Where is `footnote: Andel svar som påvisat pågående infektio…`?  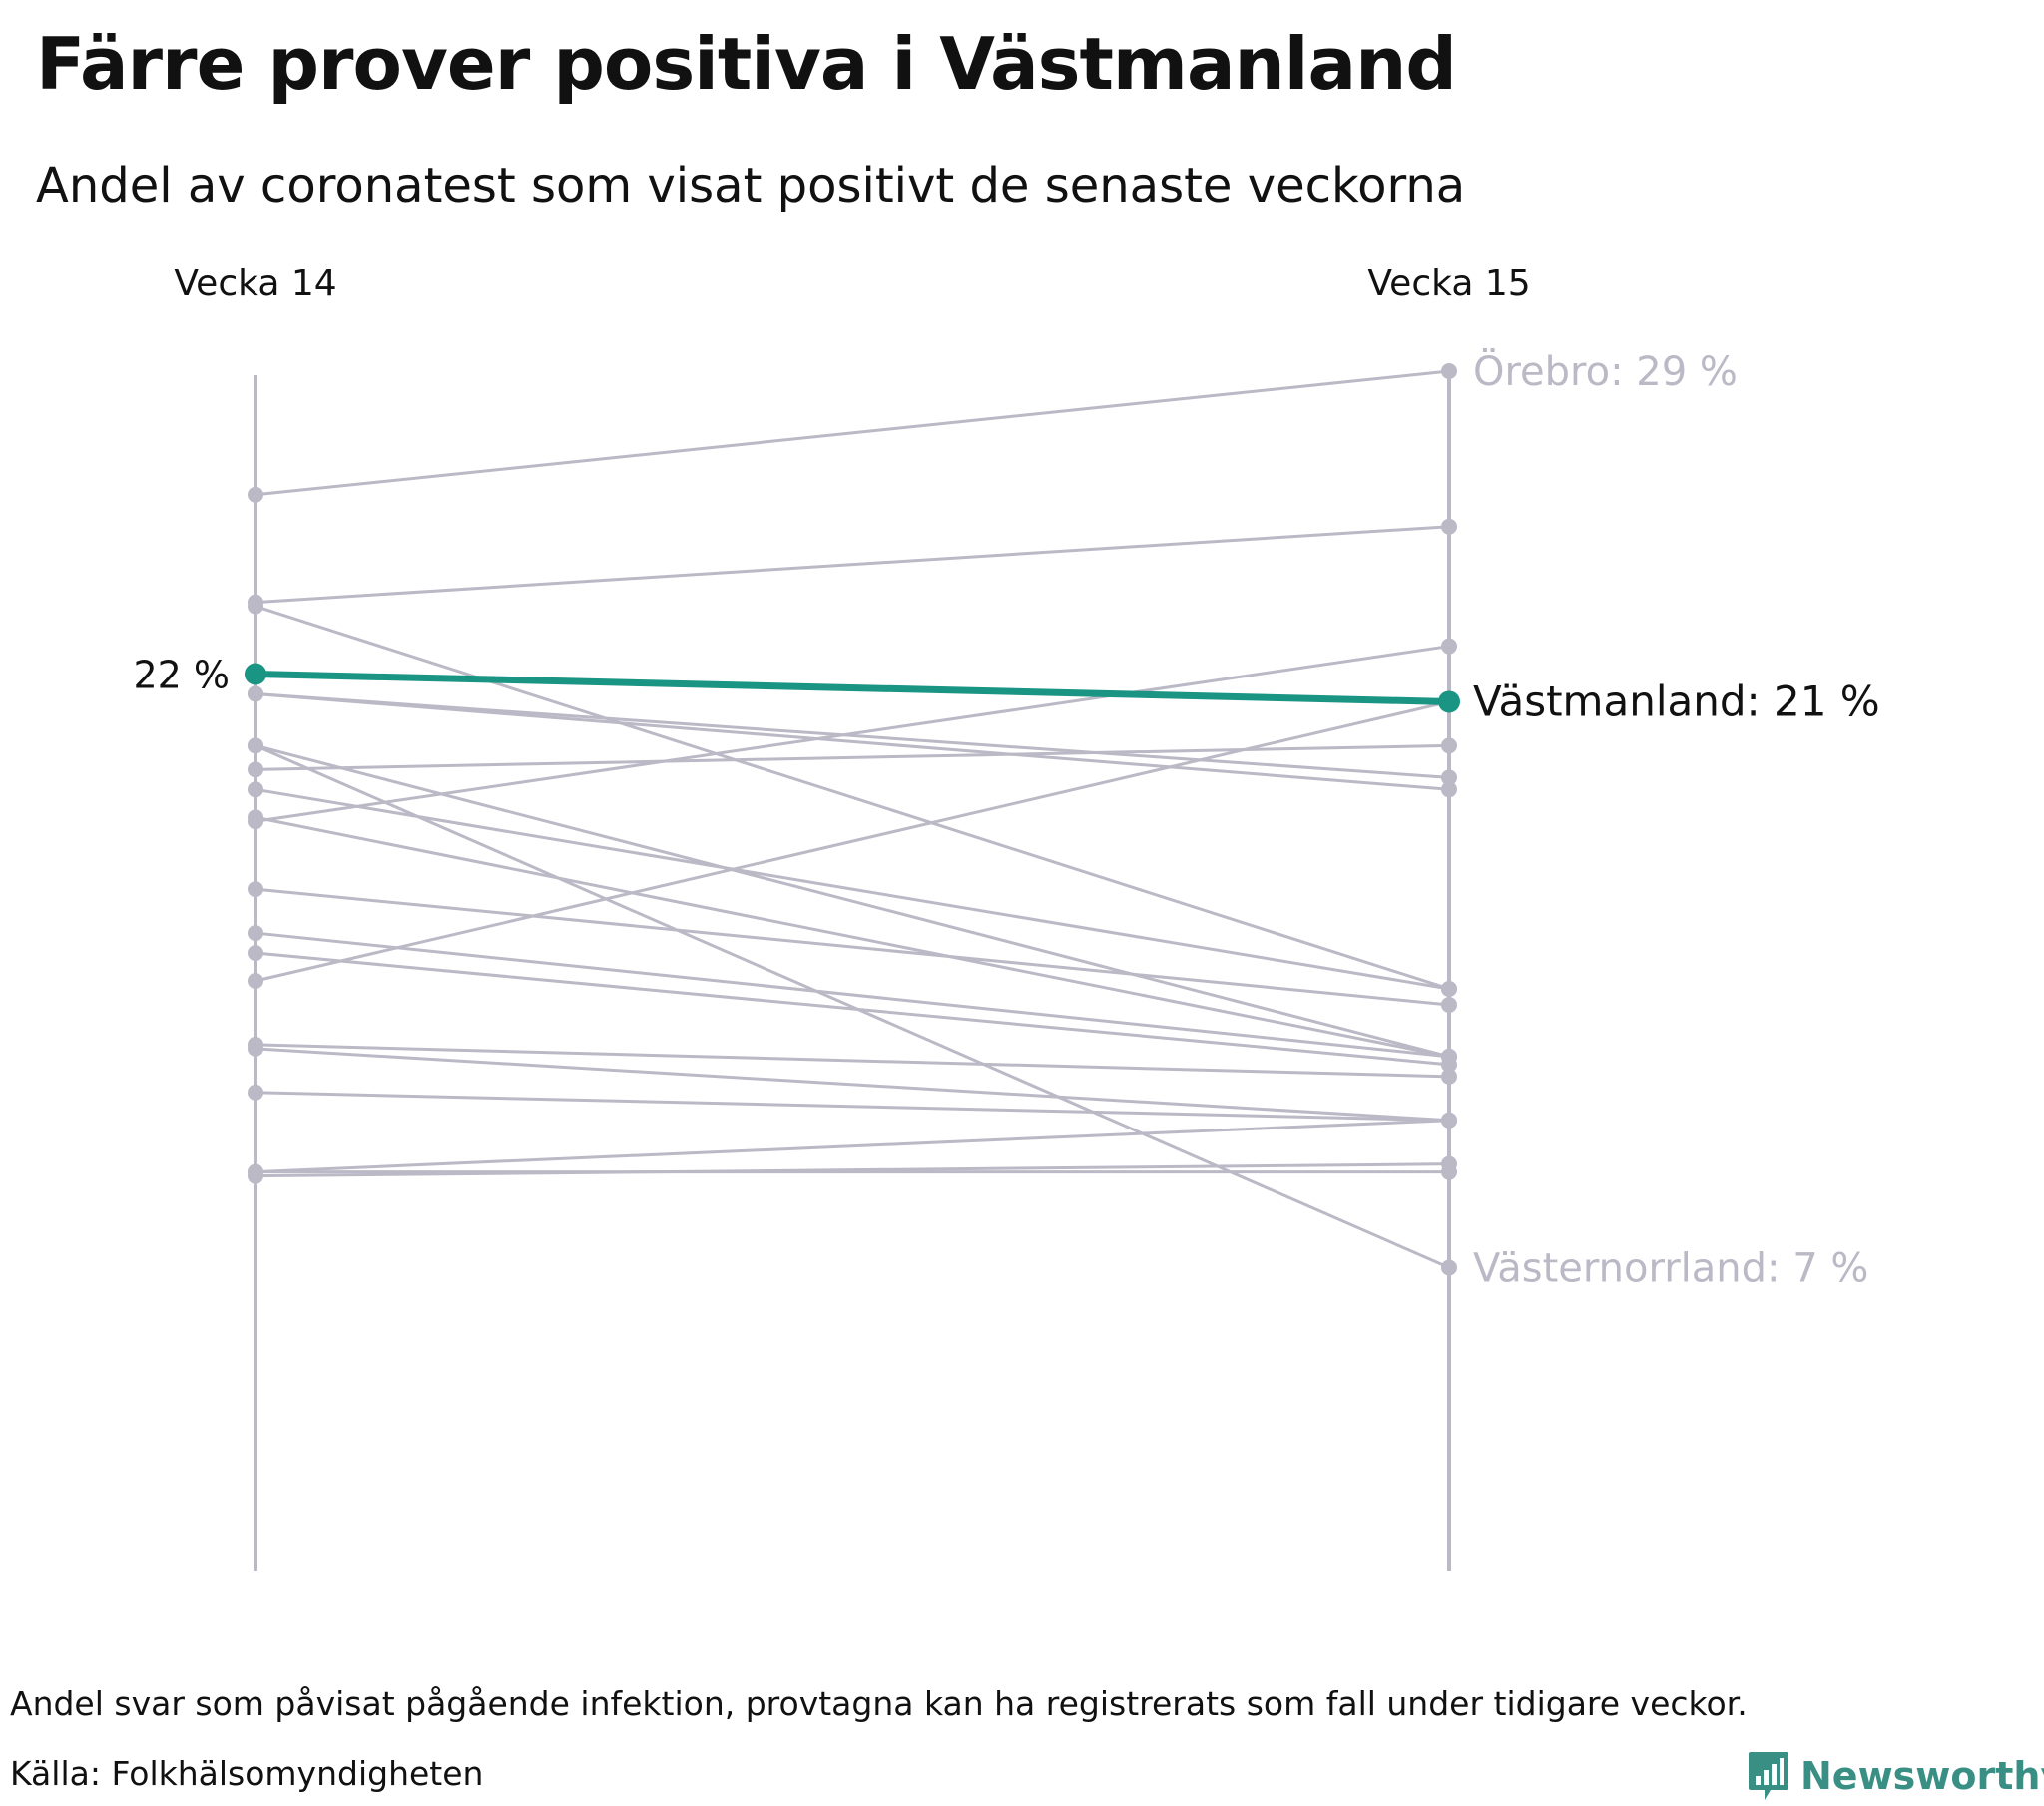 footnote: Andel svar som påvisat pågående infektio… is located at coordinates (879, 1703).